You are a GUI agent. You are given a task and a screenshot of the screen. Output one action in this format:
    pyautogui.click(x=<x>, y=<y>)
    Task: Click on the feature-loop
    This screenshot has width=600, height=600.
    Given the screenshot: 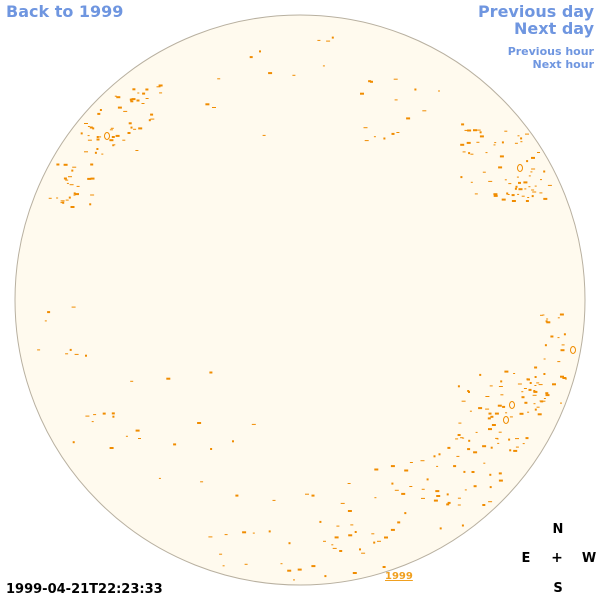 What is the action you would take?
    pyautogui.click(x=573, y=350)
    